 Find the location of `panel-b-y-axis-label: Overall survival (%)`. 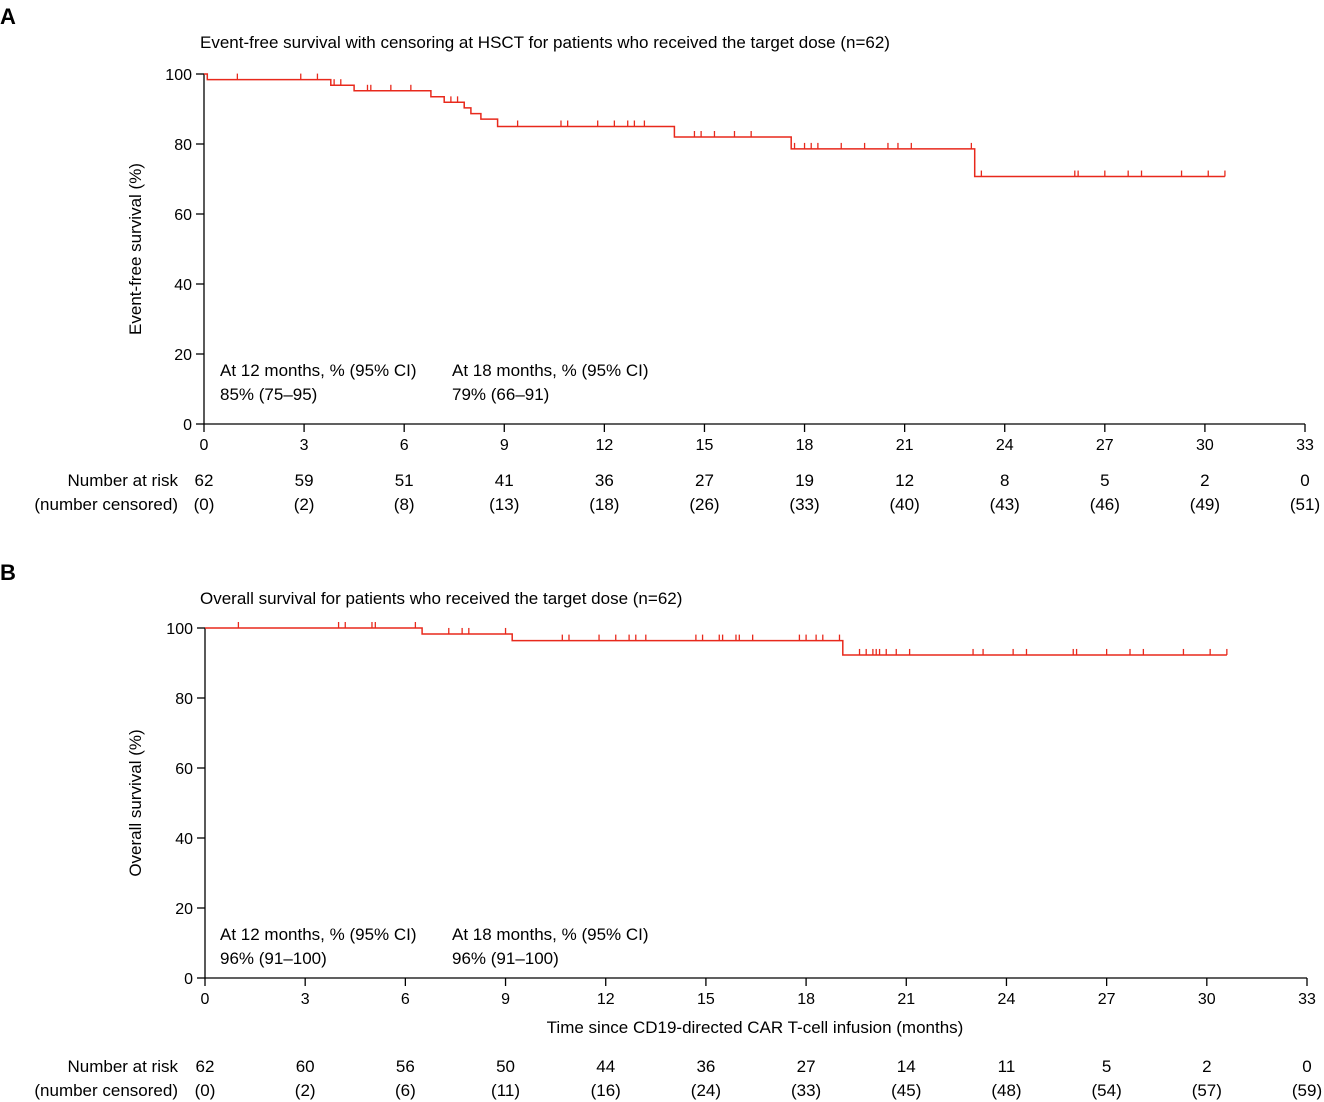

panel-b-y-axis-label: Overall survival (%) is located at coordinates (135, 802).